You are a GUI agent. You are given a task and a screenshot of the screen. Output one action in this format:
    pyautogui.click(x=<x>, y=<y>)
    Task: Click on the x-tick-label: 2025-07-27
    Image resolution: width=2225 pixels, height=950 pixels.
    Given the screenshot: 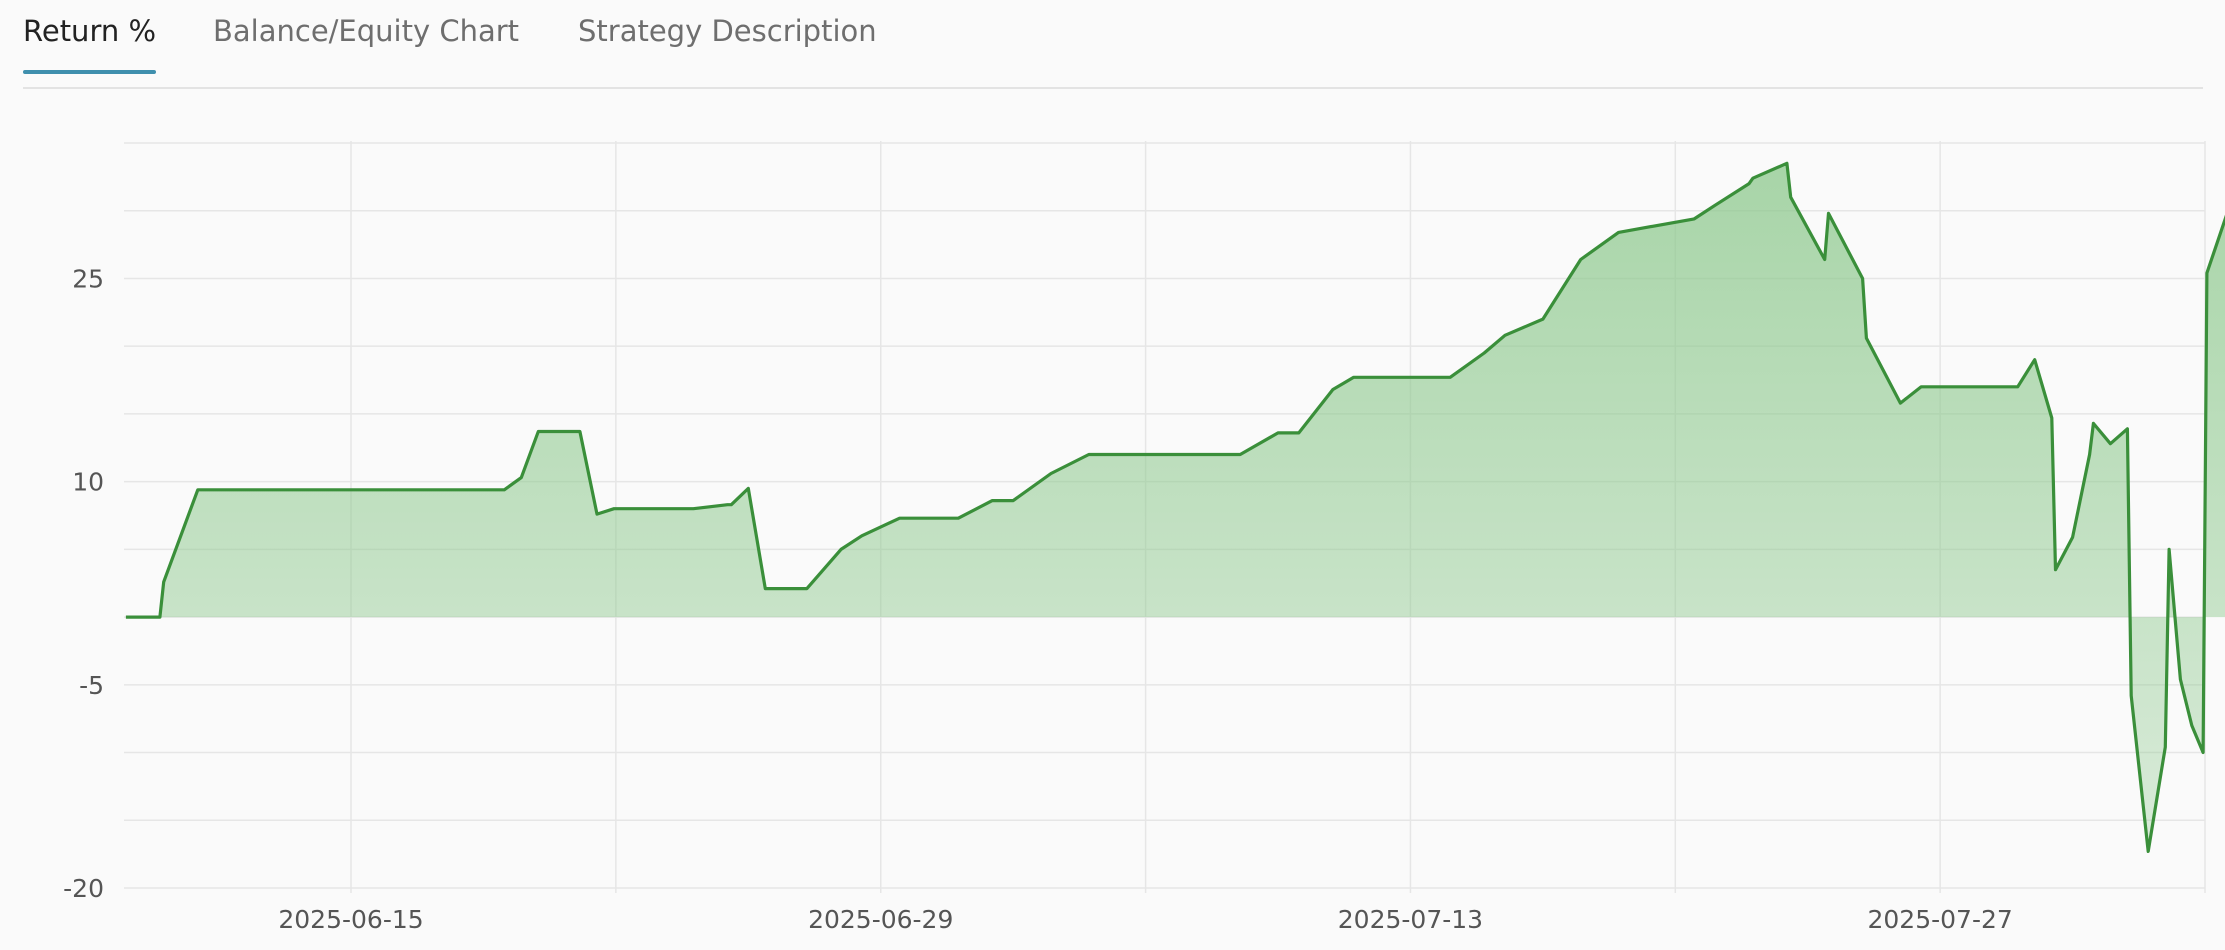 What is the action you would take?
    pyautogui.click(x=1939, y=919)
    